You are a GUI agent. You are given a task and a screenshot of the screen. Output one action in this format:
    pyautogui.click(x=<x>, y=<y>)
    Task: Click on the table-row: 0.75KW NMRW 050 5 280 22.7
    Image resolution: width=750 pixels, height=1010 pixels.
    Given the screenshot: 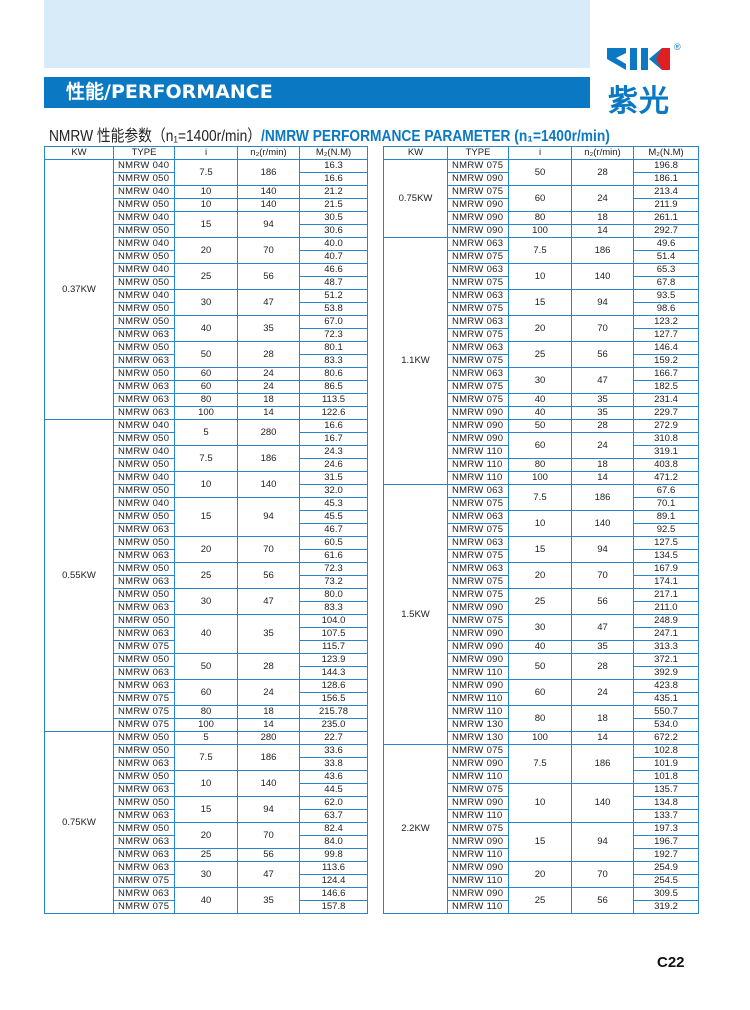 What is the action you would take?
    pyautogui.click(x=206, y=822)
    